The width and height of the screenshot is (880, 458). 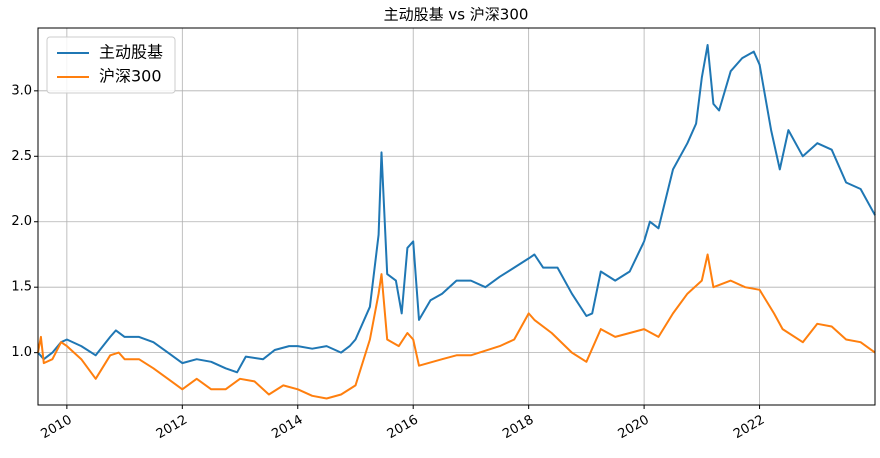 I want to click on y-tick-label: 3.0, so click(x=21, y=90).